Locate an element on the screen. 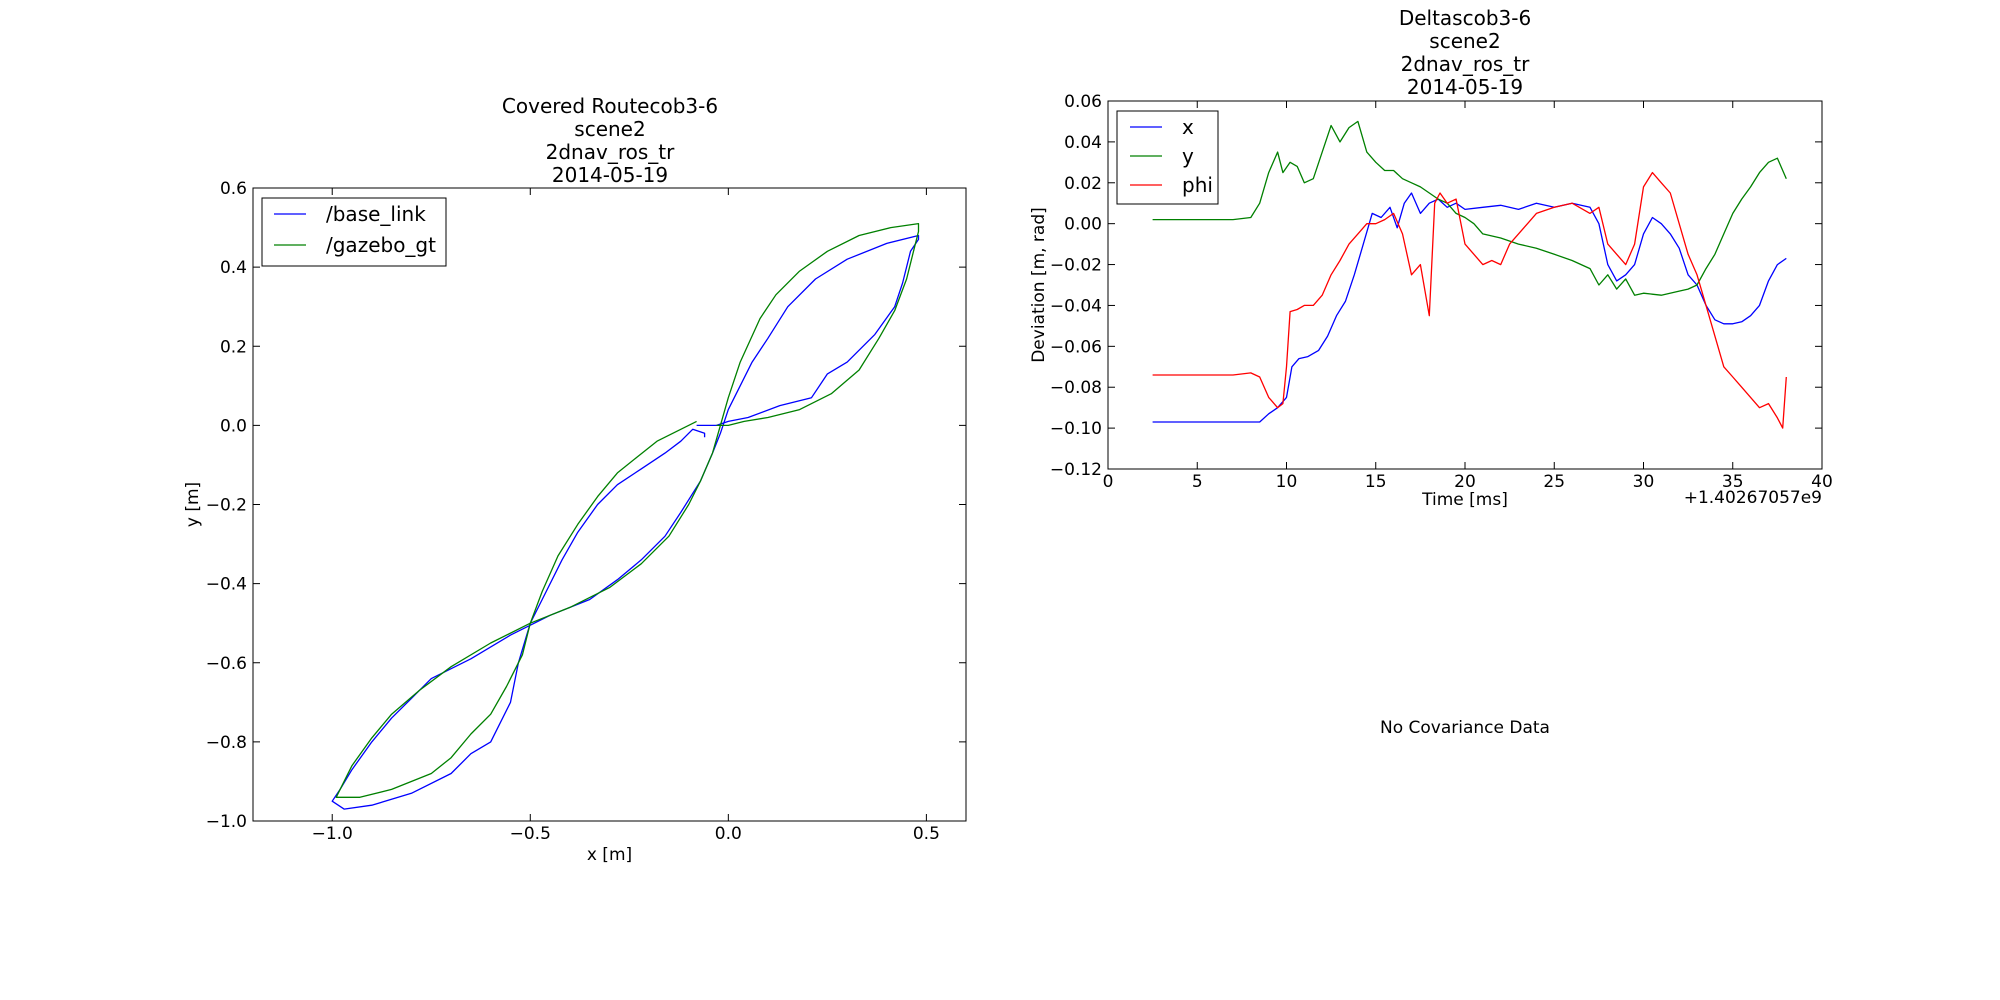 The height and width of the screenshot is (1000, 2000). deviation-x-tick-label: 5 is located at coordinates (1197, 482).